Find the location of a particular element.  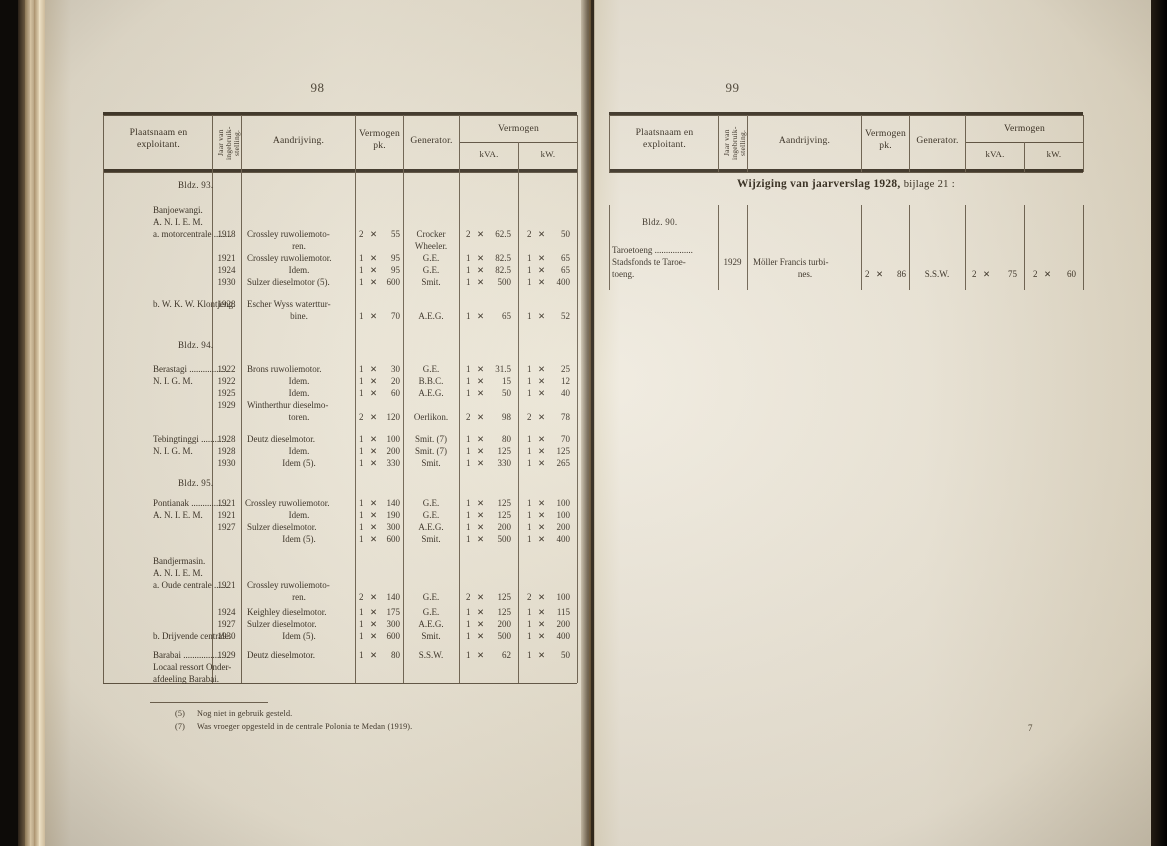

row-drive: Idem (5). is located at coordinates (299, 463).